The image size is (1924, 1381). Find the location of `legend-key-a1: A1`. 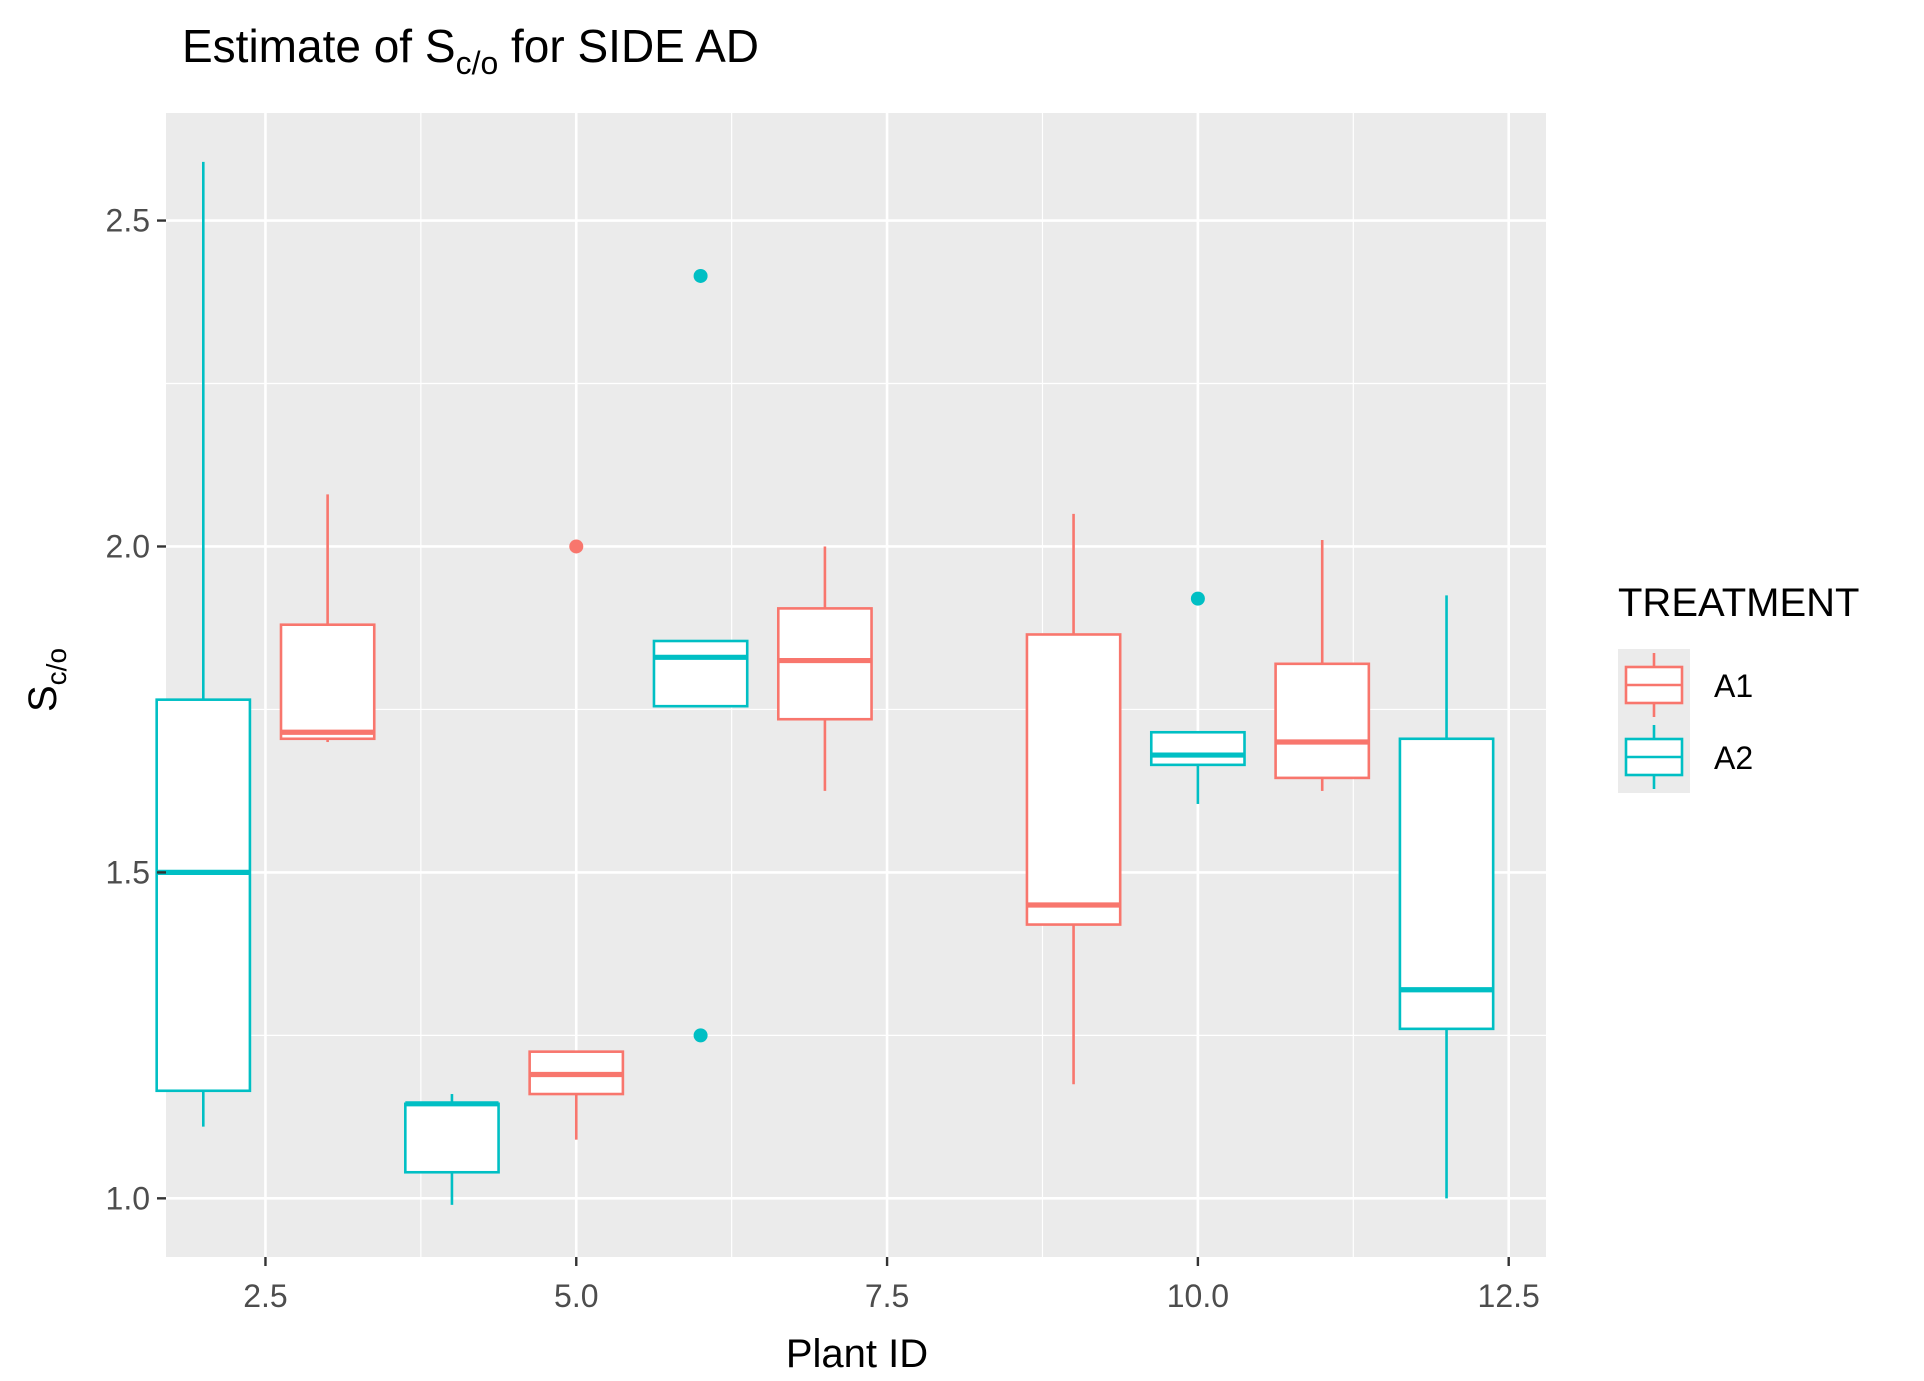

legend-key-a1: A1 is located at coordinates (1685, 685).